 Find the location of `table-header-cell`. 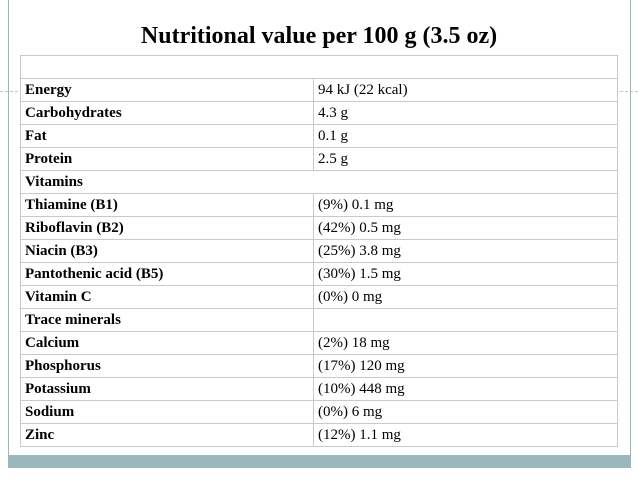

table-header-cell is located at coordinates (319, 67).